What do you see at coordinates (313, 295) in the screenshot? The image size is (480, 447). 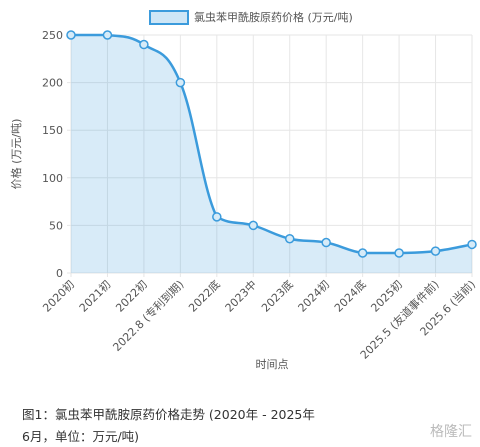 I see `x-tick-label: 2024初` at bounding box center [313, 295].